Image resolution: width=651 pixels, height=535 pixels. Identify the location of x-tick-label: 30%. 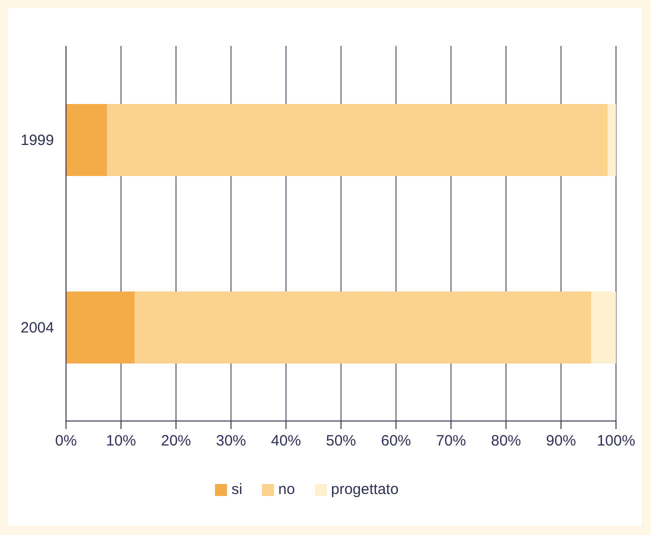
(231, 441).